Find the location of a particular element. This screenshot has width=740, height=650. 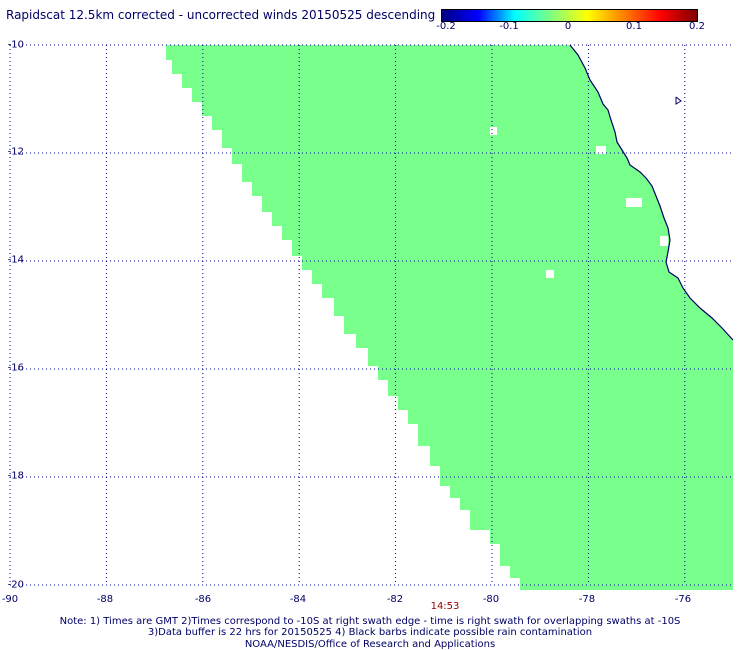

lon-label: -76 is located at coordinates (683, 599).